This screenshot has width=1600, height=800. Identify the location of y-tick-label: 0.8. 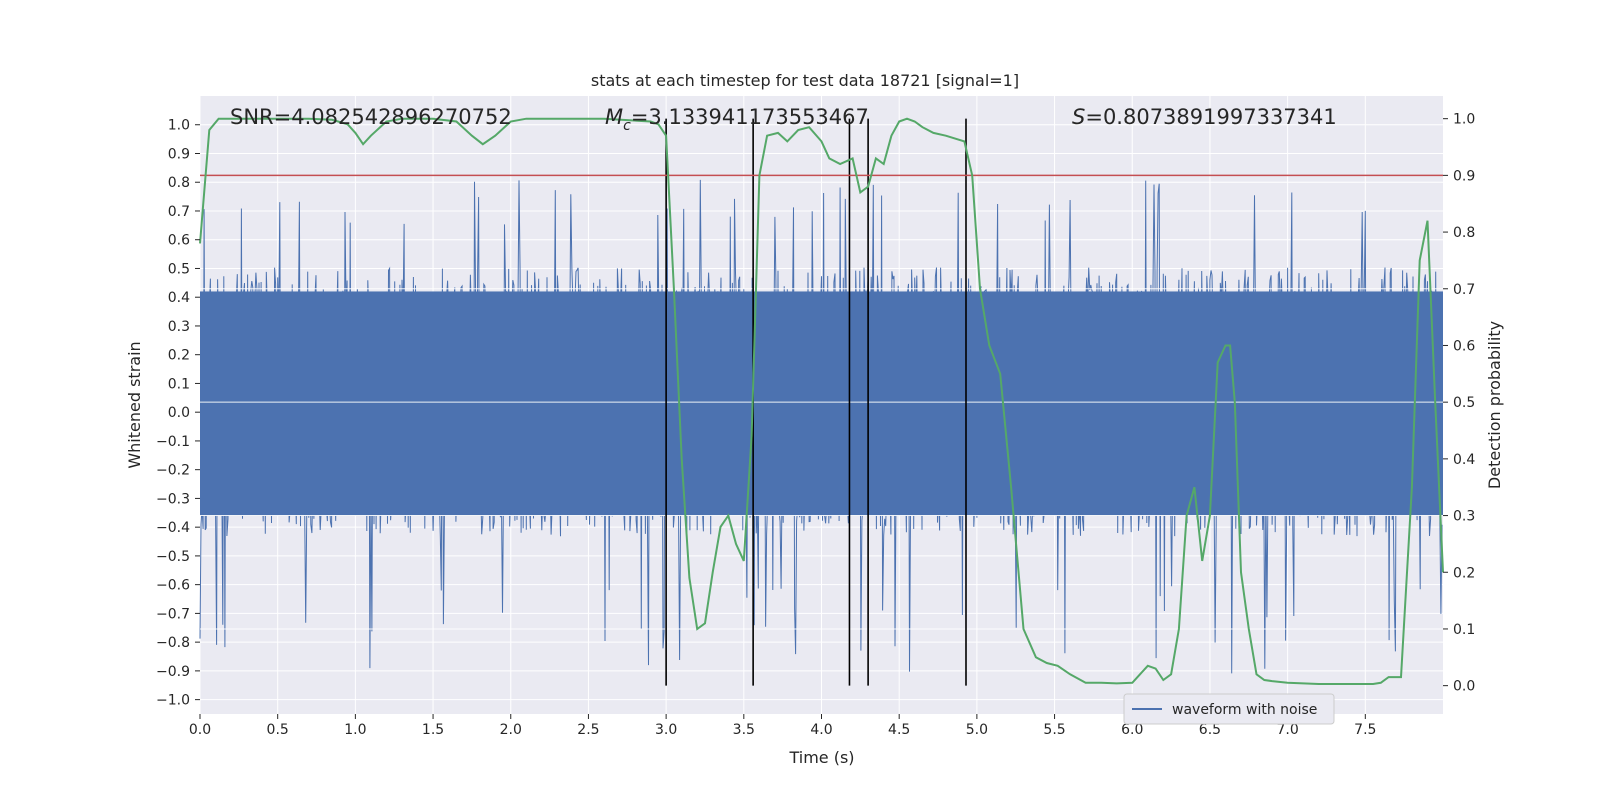
(179, 183).